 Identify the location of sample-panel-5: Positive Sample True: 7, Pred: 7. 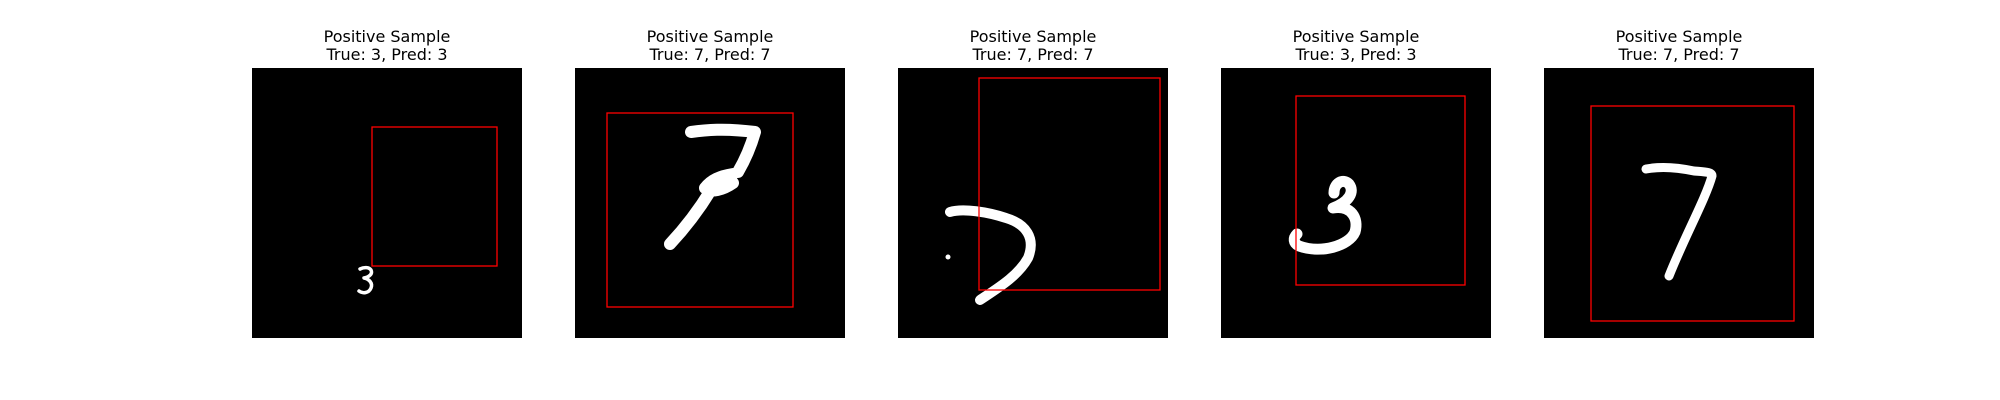
(1679, 200).